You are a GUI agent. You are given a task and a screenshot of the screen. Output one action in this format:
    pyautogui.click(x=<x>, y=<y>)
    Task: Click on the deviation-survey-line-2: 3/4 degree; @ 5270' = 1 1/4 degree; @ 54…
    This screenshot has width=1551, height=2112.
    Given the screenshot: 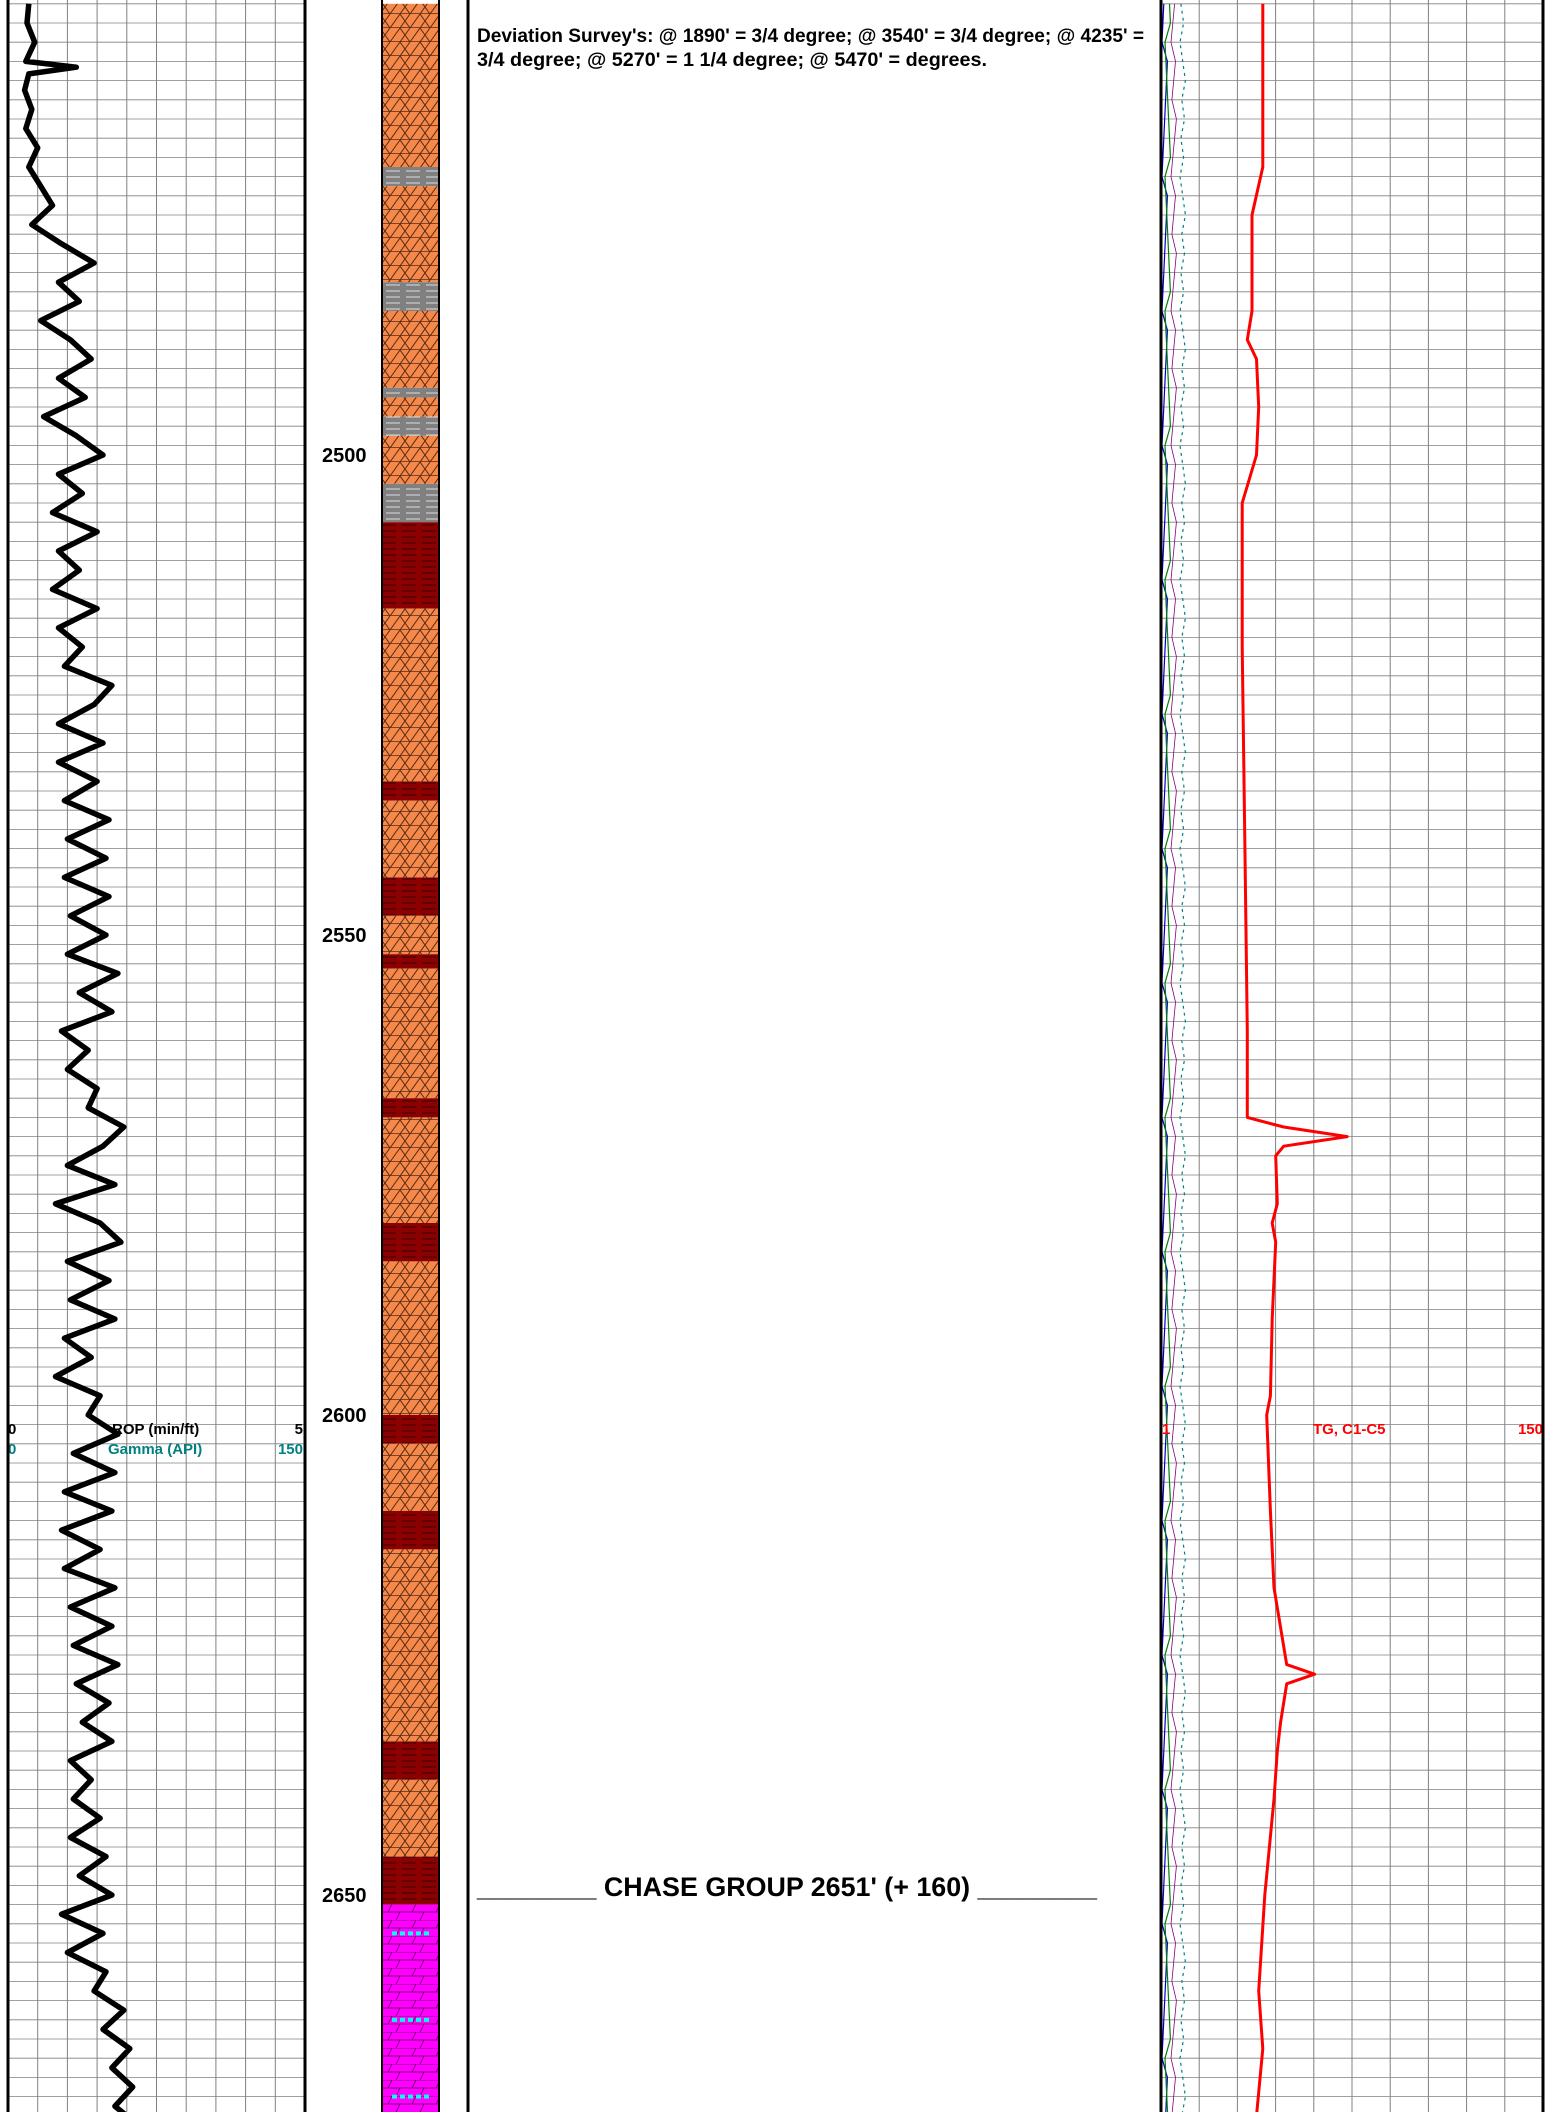 What is the action you would take?
    pyautogui.click(x=732, y=60)
    